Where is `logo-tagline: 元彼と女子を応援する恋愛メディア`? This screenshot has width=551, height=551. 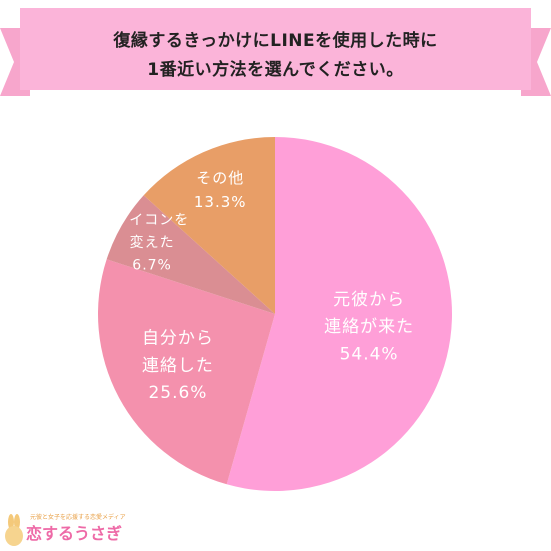 logo-tagline: 元彼と女子を応援する恋愛メディア is located at coordinates (78, 517).